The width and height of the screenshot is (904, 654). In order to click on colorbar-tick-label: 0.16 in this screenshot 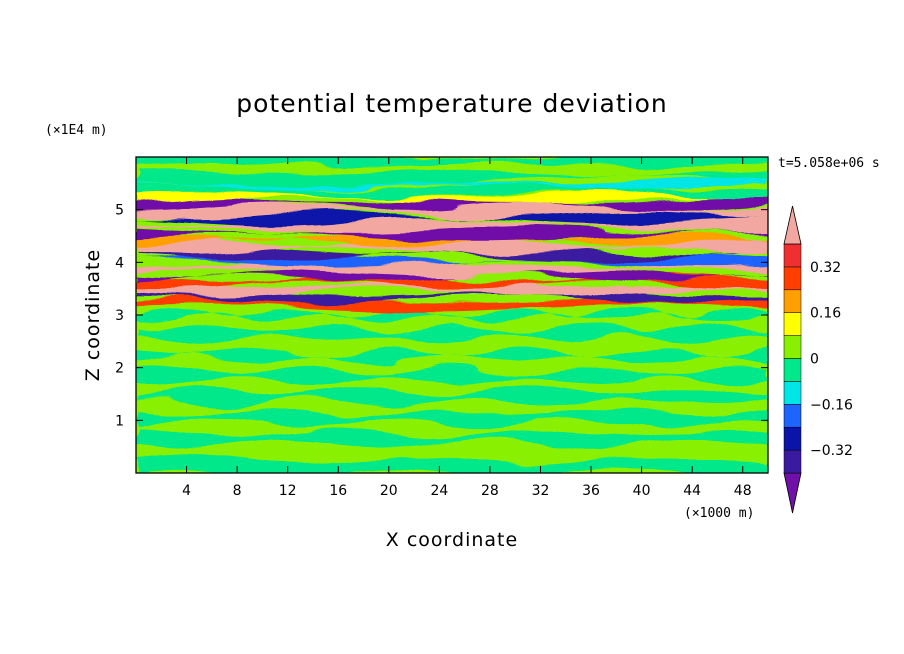, I will do `click(825, 314)`.